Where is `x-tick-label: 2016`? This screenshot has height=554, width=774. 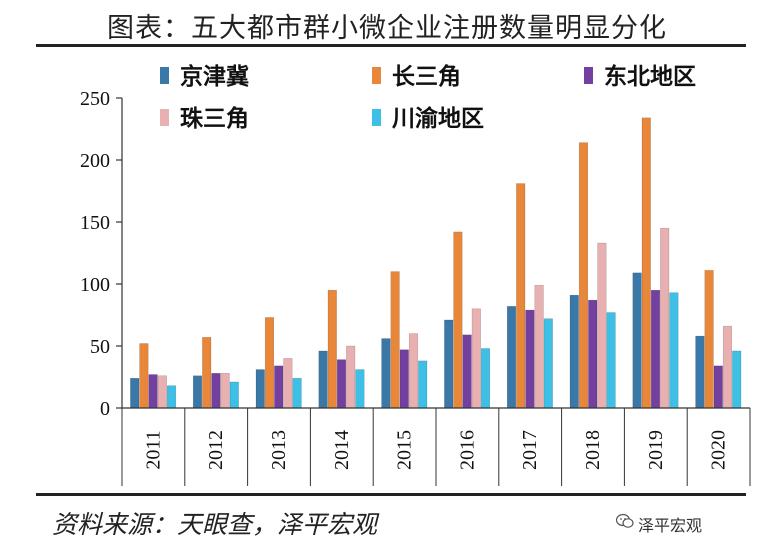 x-tick-label: 2016 is located at coordinates (467, 450).